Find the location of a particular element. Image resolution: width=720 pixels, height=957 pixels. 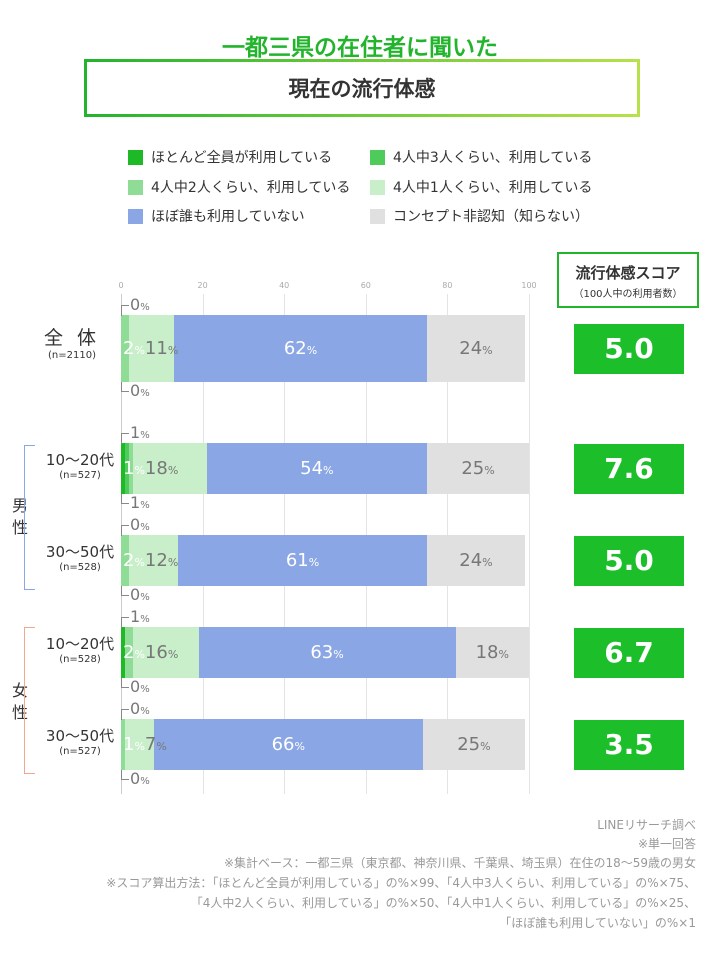

segment-value: 63 is located at coordinates (322, 652).